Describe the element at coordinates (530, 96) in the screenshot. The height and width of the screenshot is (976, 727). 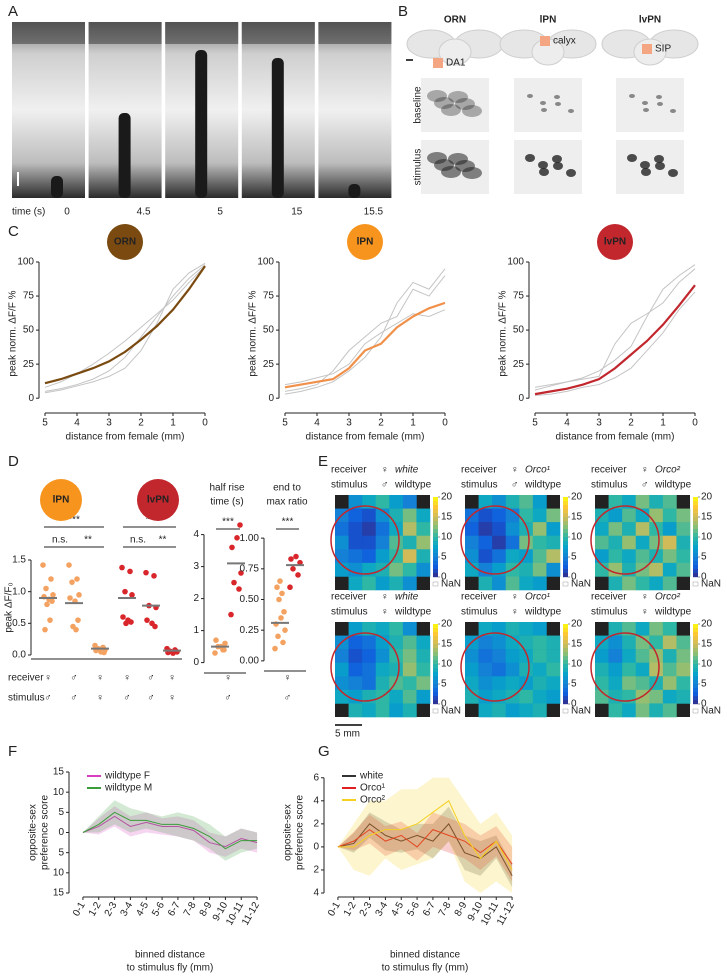
I see `signal` at that location.